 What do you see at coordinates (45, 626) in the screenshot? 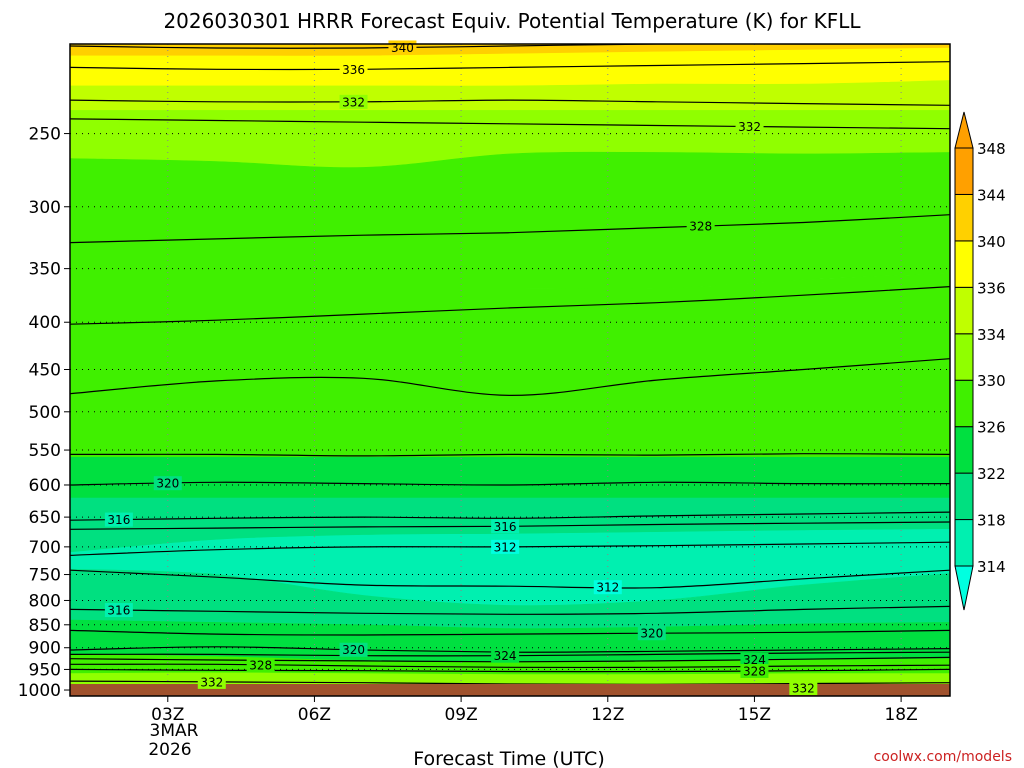
I see `y-tick-label-850: 850` at bounding box center [45, 626].